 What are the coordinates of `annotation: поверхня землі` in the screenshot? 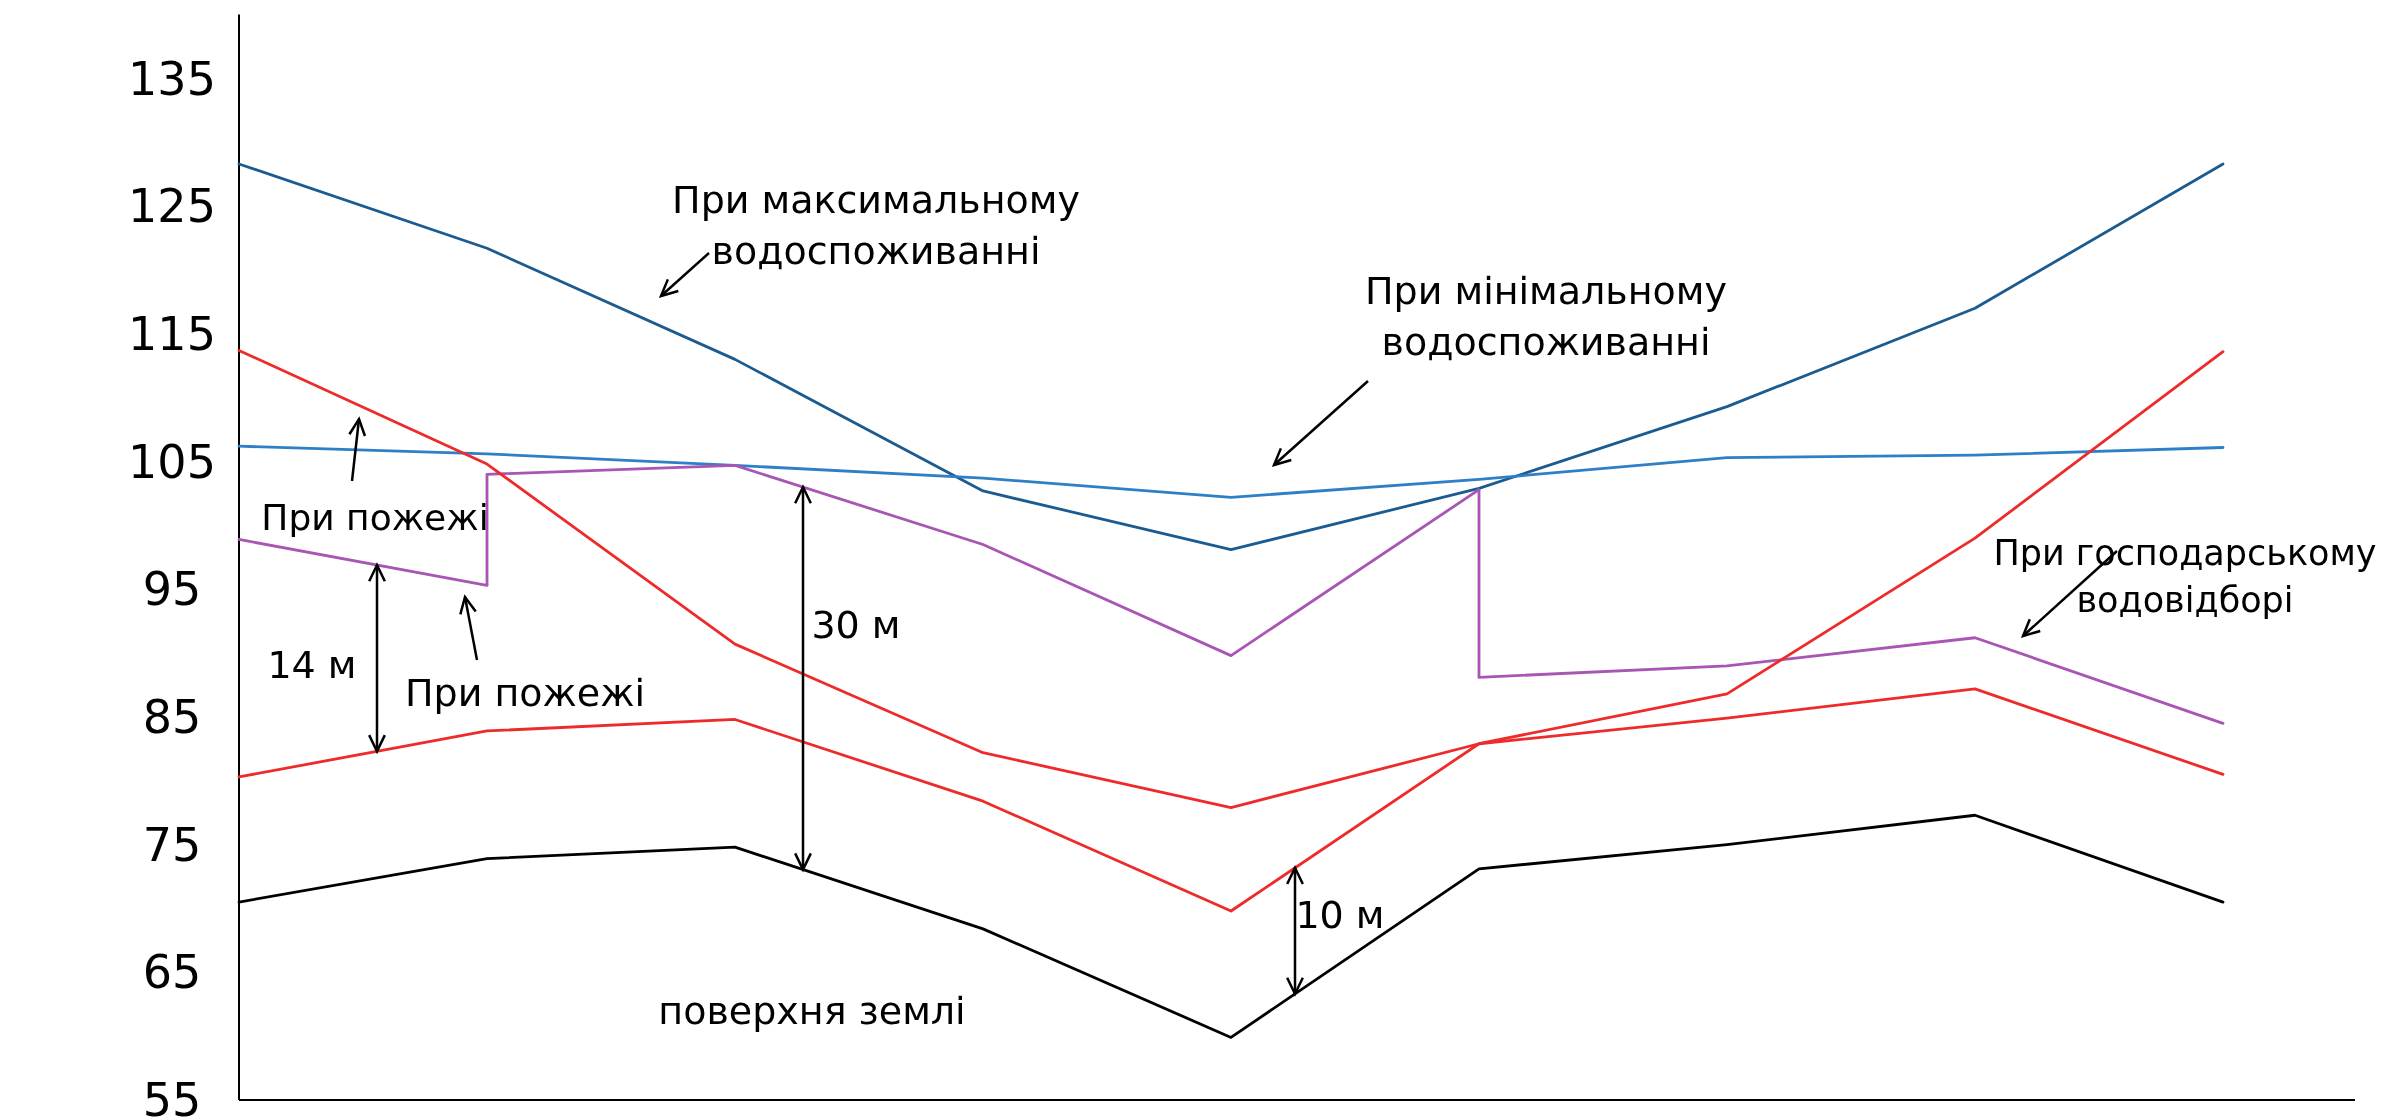 It's located at (812, 1011).